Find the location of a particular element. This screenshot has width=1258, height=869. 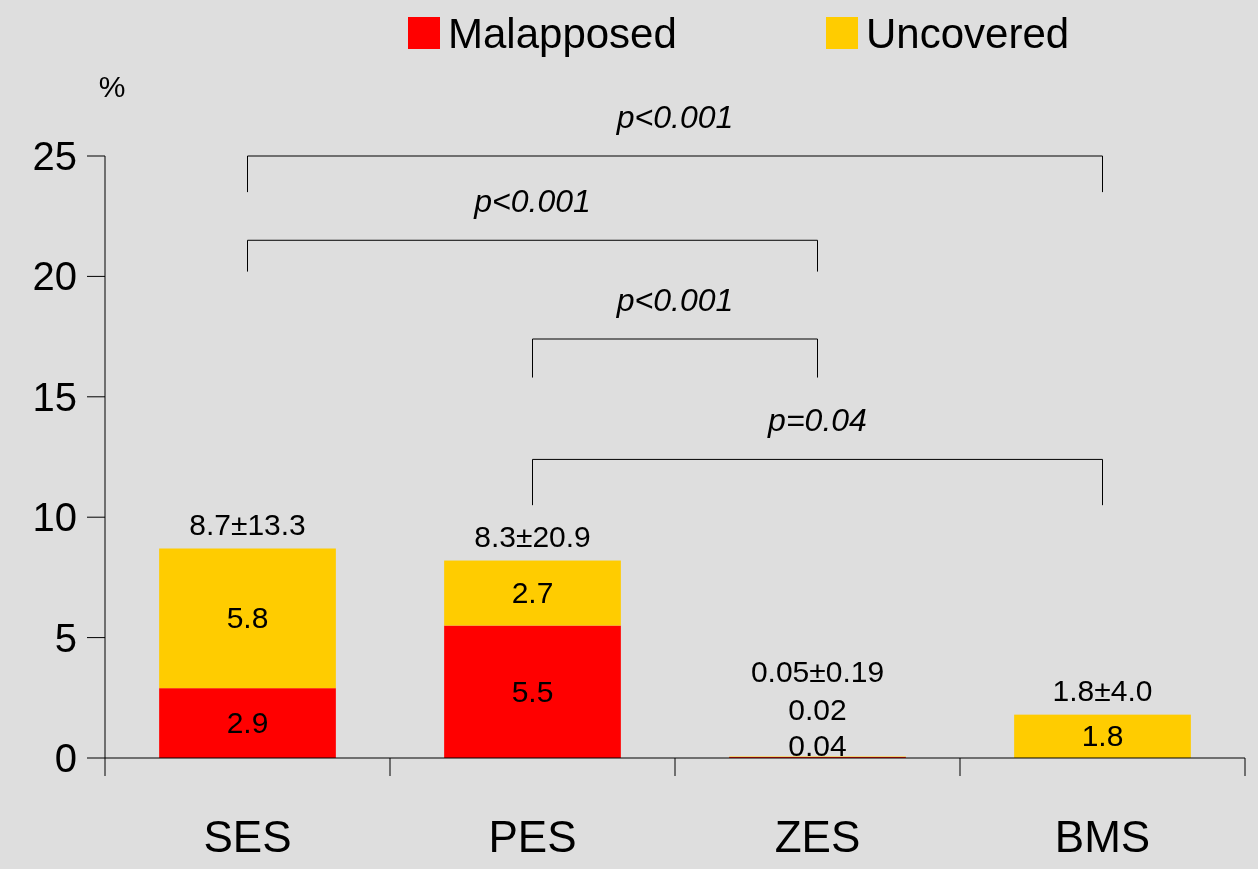

data-label: 0.02 is located at coordinates (817, 709).